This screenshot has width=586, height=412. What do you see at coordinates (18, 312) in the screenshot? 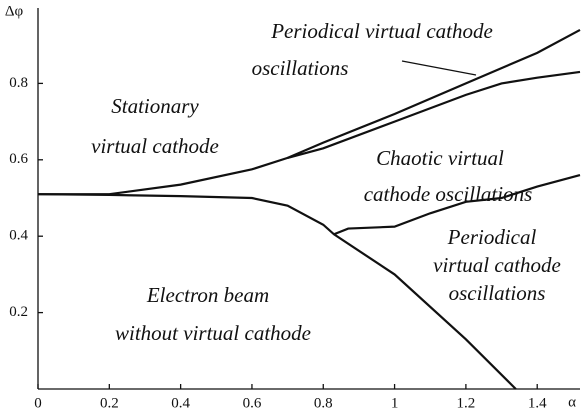
I see `y-tick-label: 0.2` at bounding box center [18, 312].